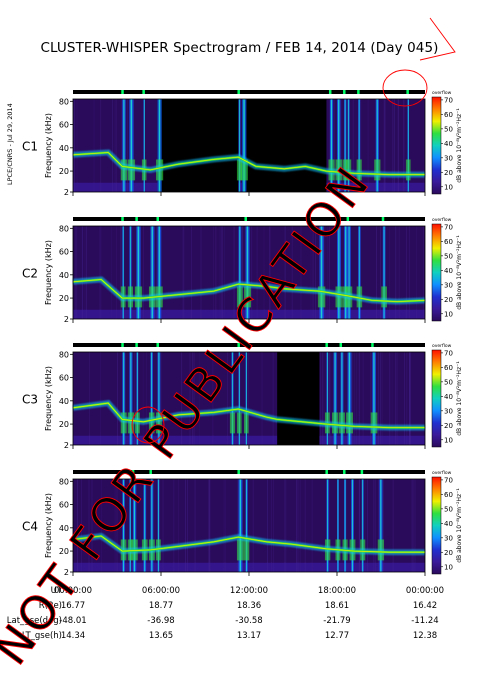 This screenshot has width=479, height=678. What do you see at coordinates (64, 481) in the screenshot?
I see `y-tick-label: 80` at bounding box center [64, 481].